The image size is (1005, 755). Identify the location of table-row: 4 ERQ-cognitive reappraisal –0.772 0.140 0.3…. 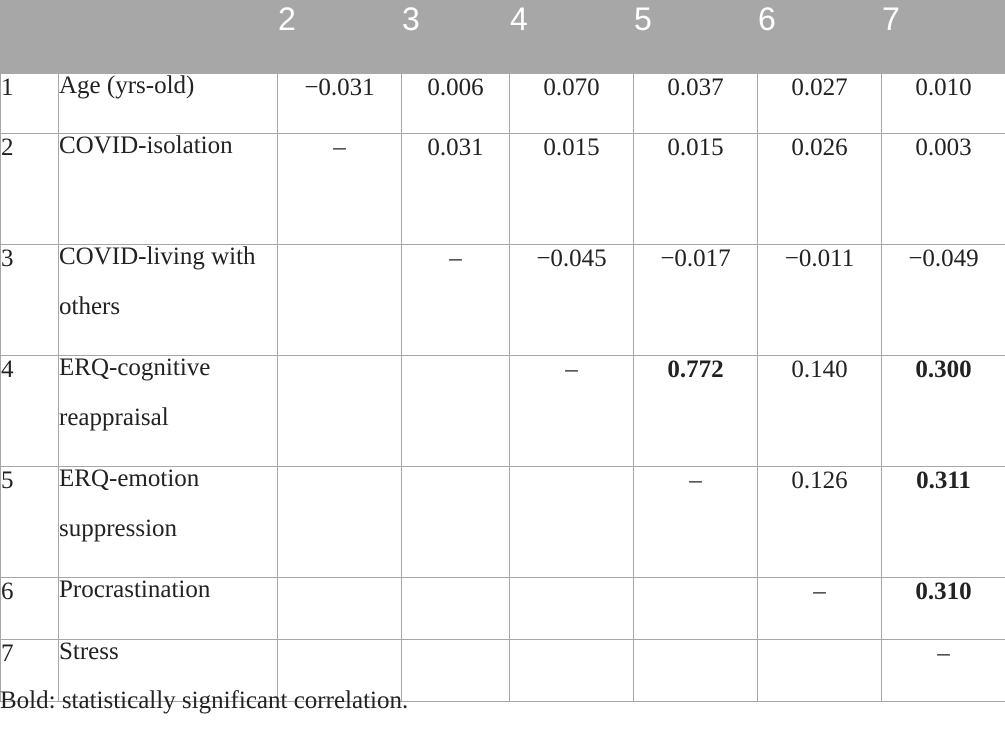
(502, 410).